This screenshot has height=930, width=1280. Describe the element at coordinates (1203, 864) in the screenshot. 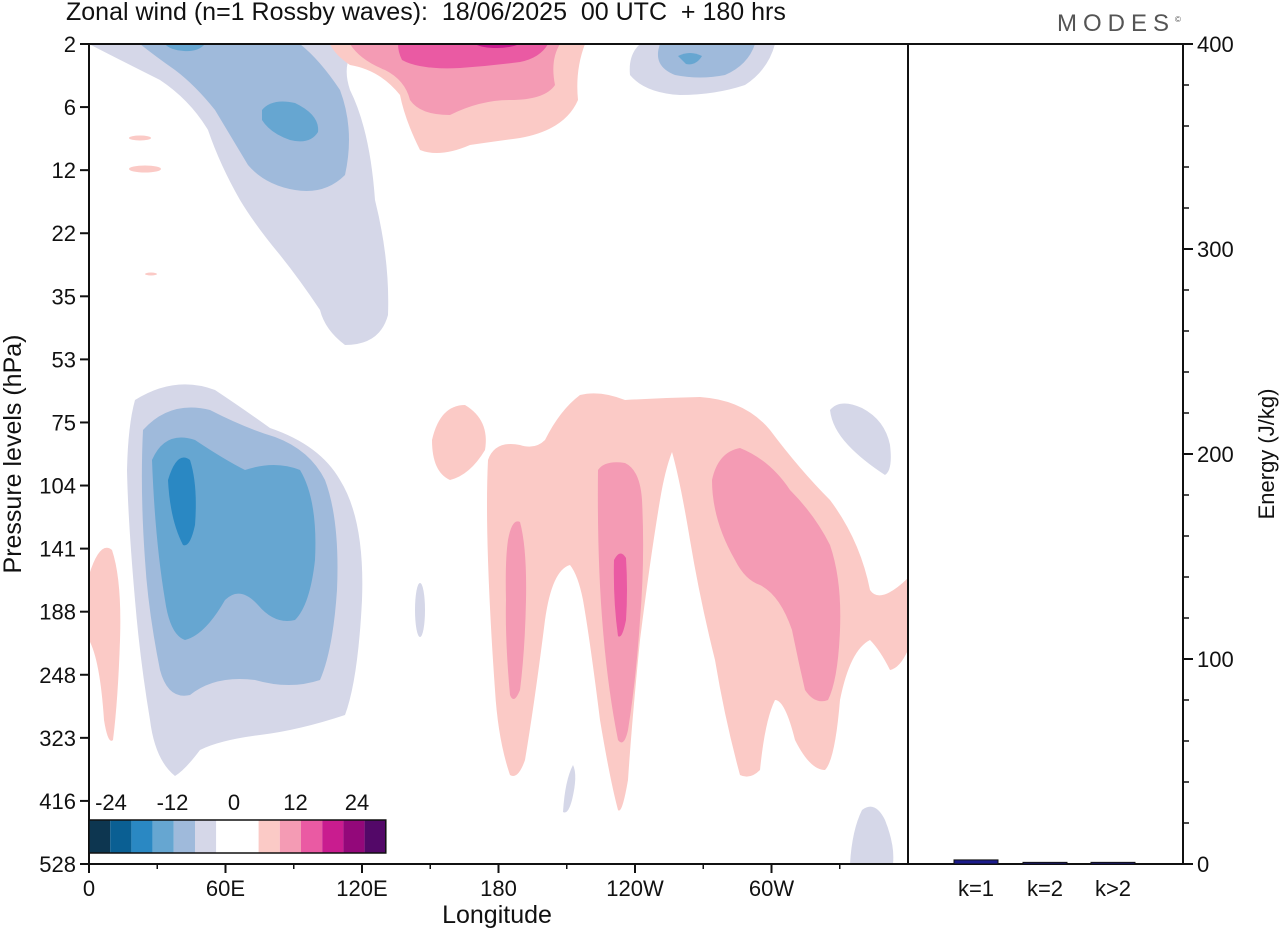

I see `energy-tick-label: 0` at that location.